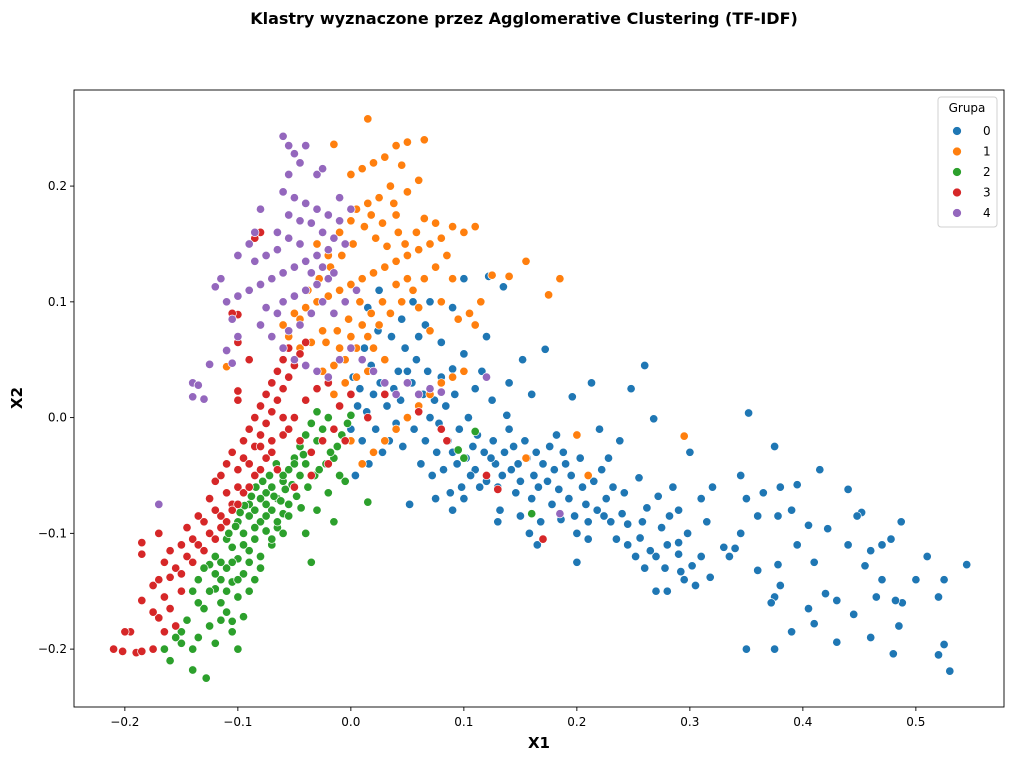 The width and height of the screenshot is (1013, 760). I want to click on legend-label-0: 0, so click(987, 131).